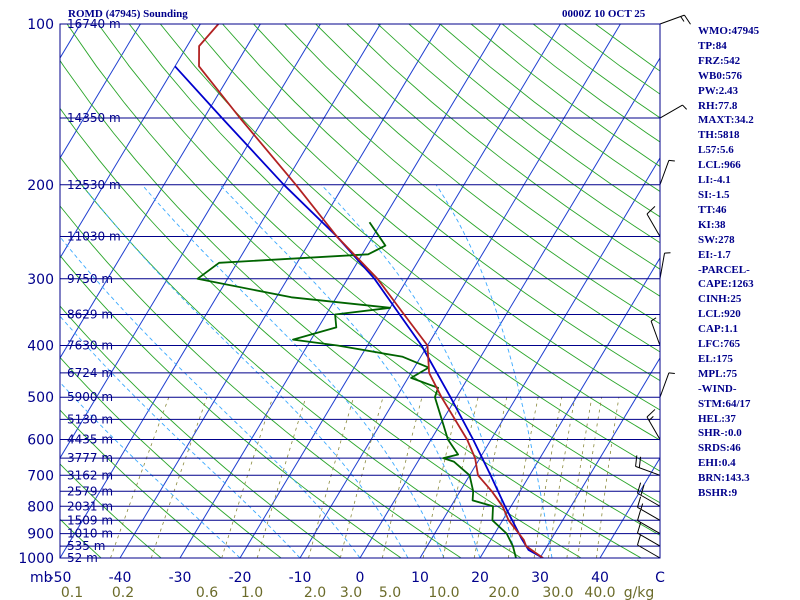 The width and height of the screenshot is (800, 600). What do you see at coordinates (315, 592) in the screenshot?
I see `mixing-ratio-tick-label: 2.0` at bounding box center [315, 592].